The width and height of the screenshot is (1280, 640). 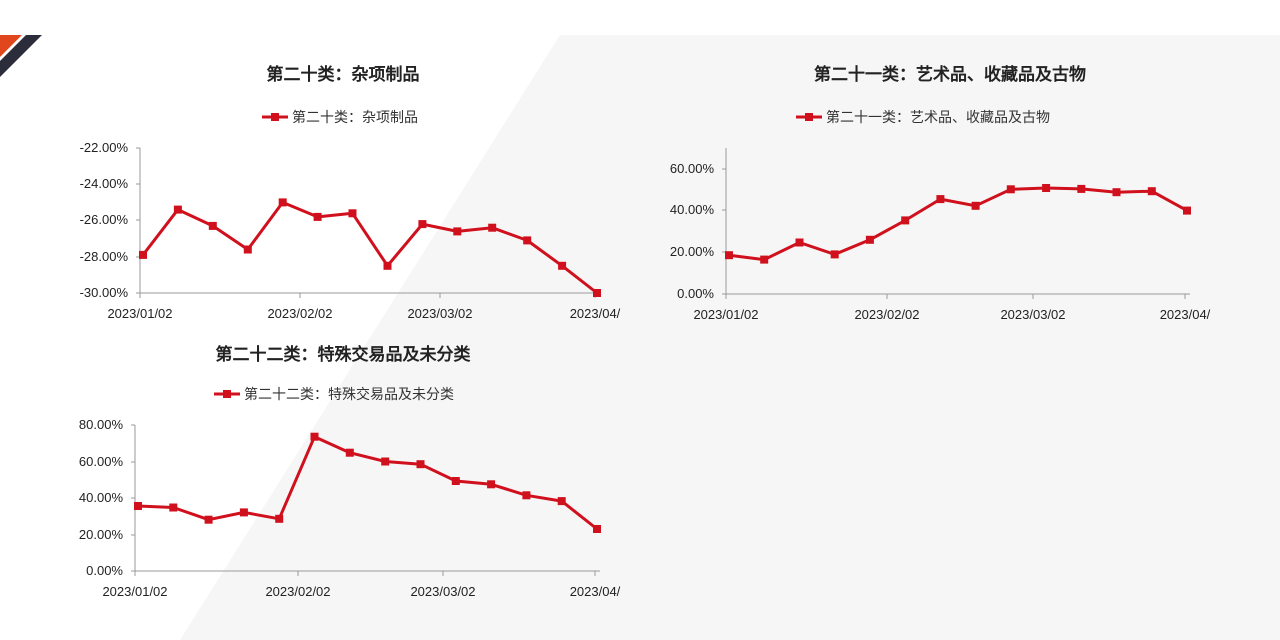 What do you see at coordinates (104, 183) in the screenshot?
I see `y-tick-label: -24.00%` at bounding box center [104, 183].